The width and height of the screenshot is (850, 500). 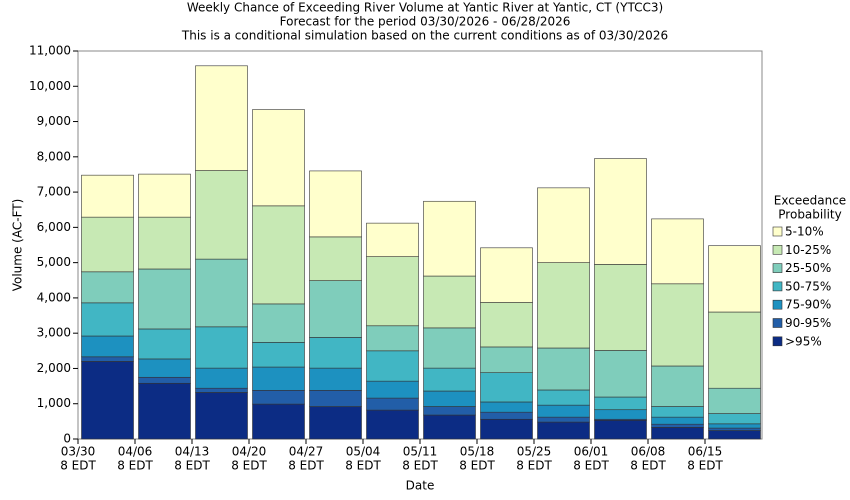 What do you see at coordinates (809, 215) in the screenshot?
I see `legend-title: Probability` at bounding box center [809, 215].